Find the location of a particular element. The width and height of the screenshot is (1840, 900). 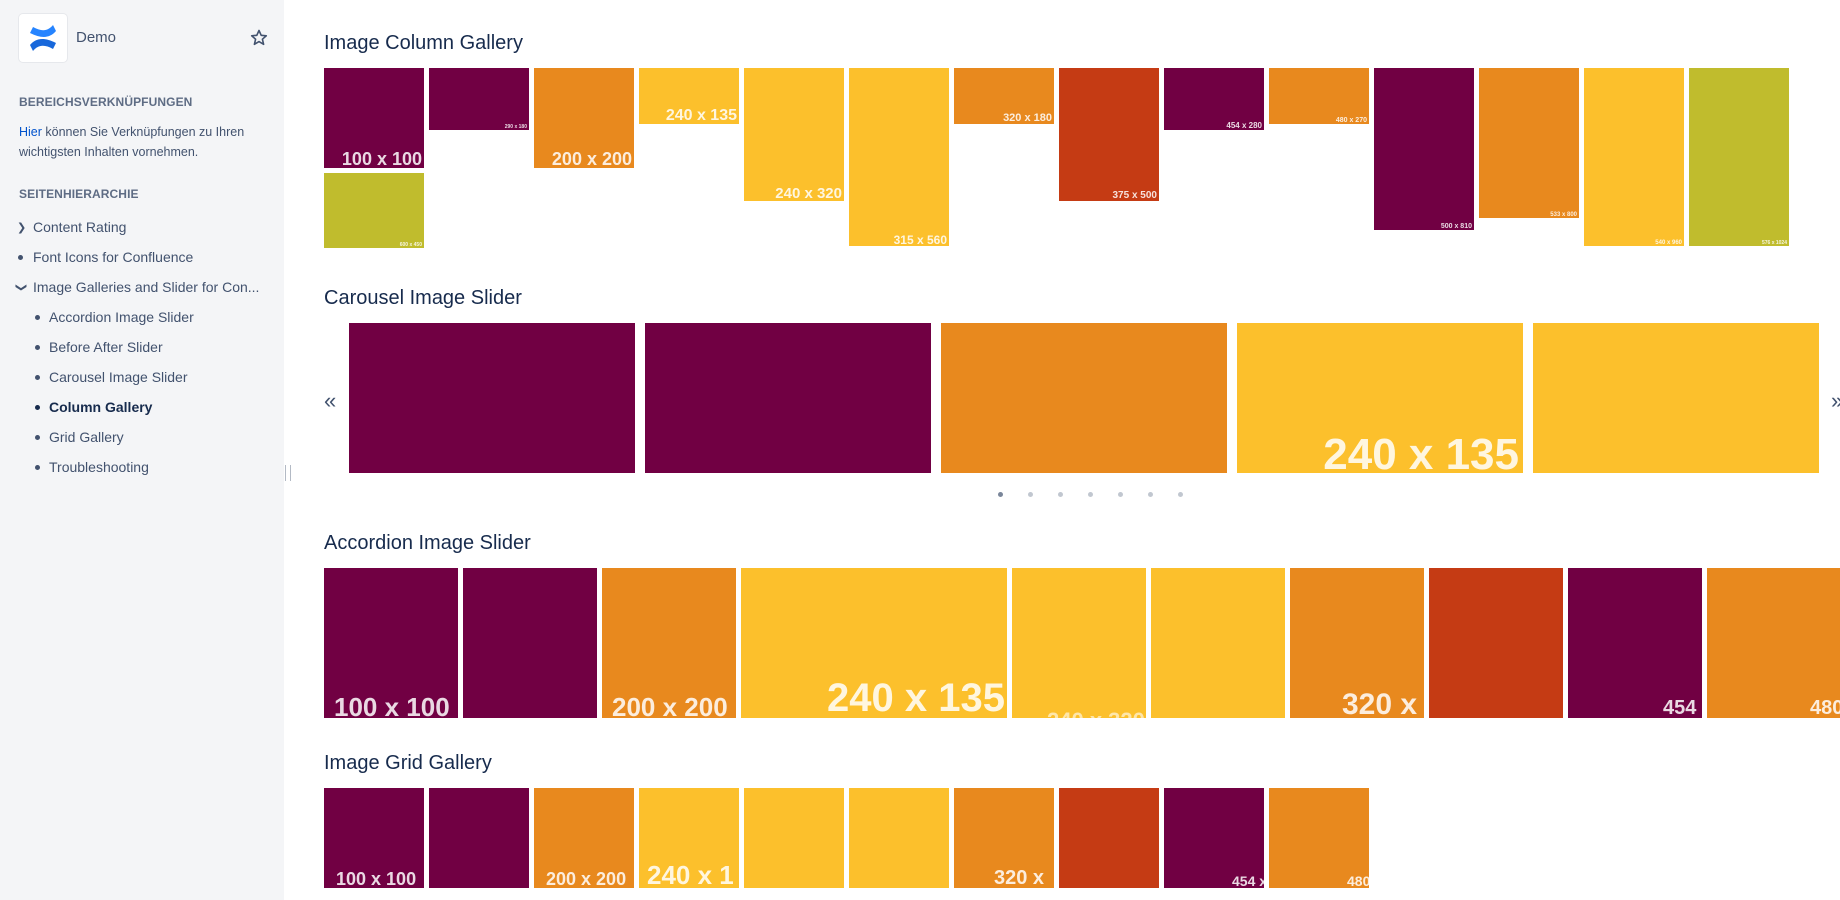

grid-gallery-title: Image Grid Gallery is located at coordinates (408, 763).